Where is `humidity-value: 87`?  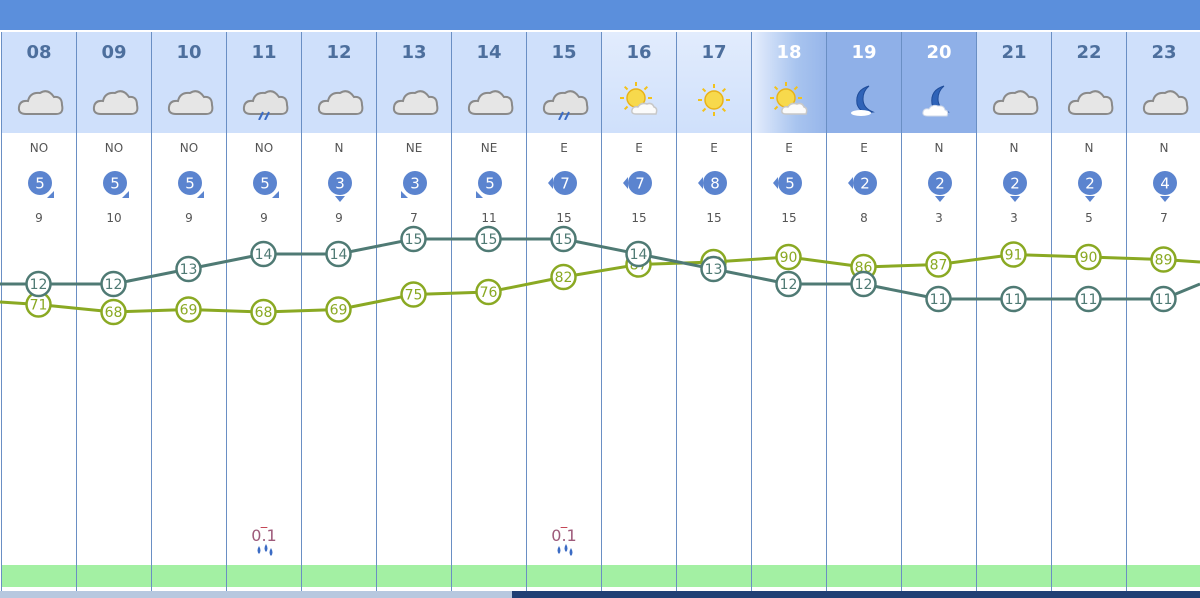 humidity-value: 87 is located at coordinates (939, 266).